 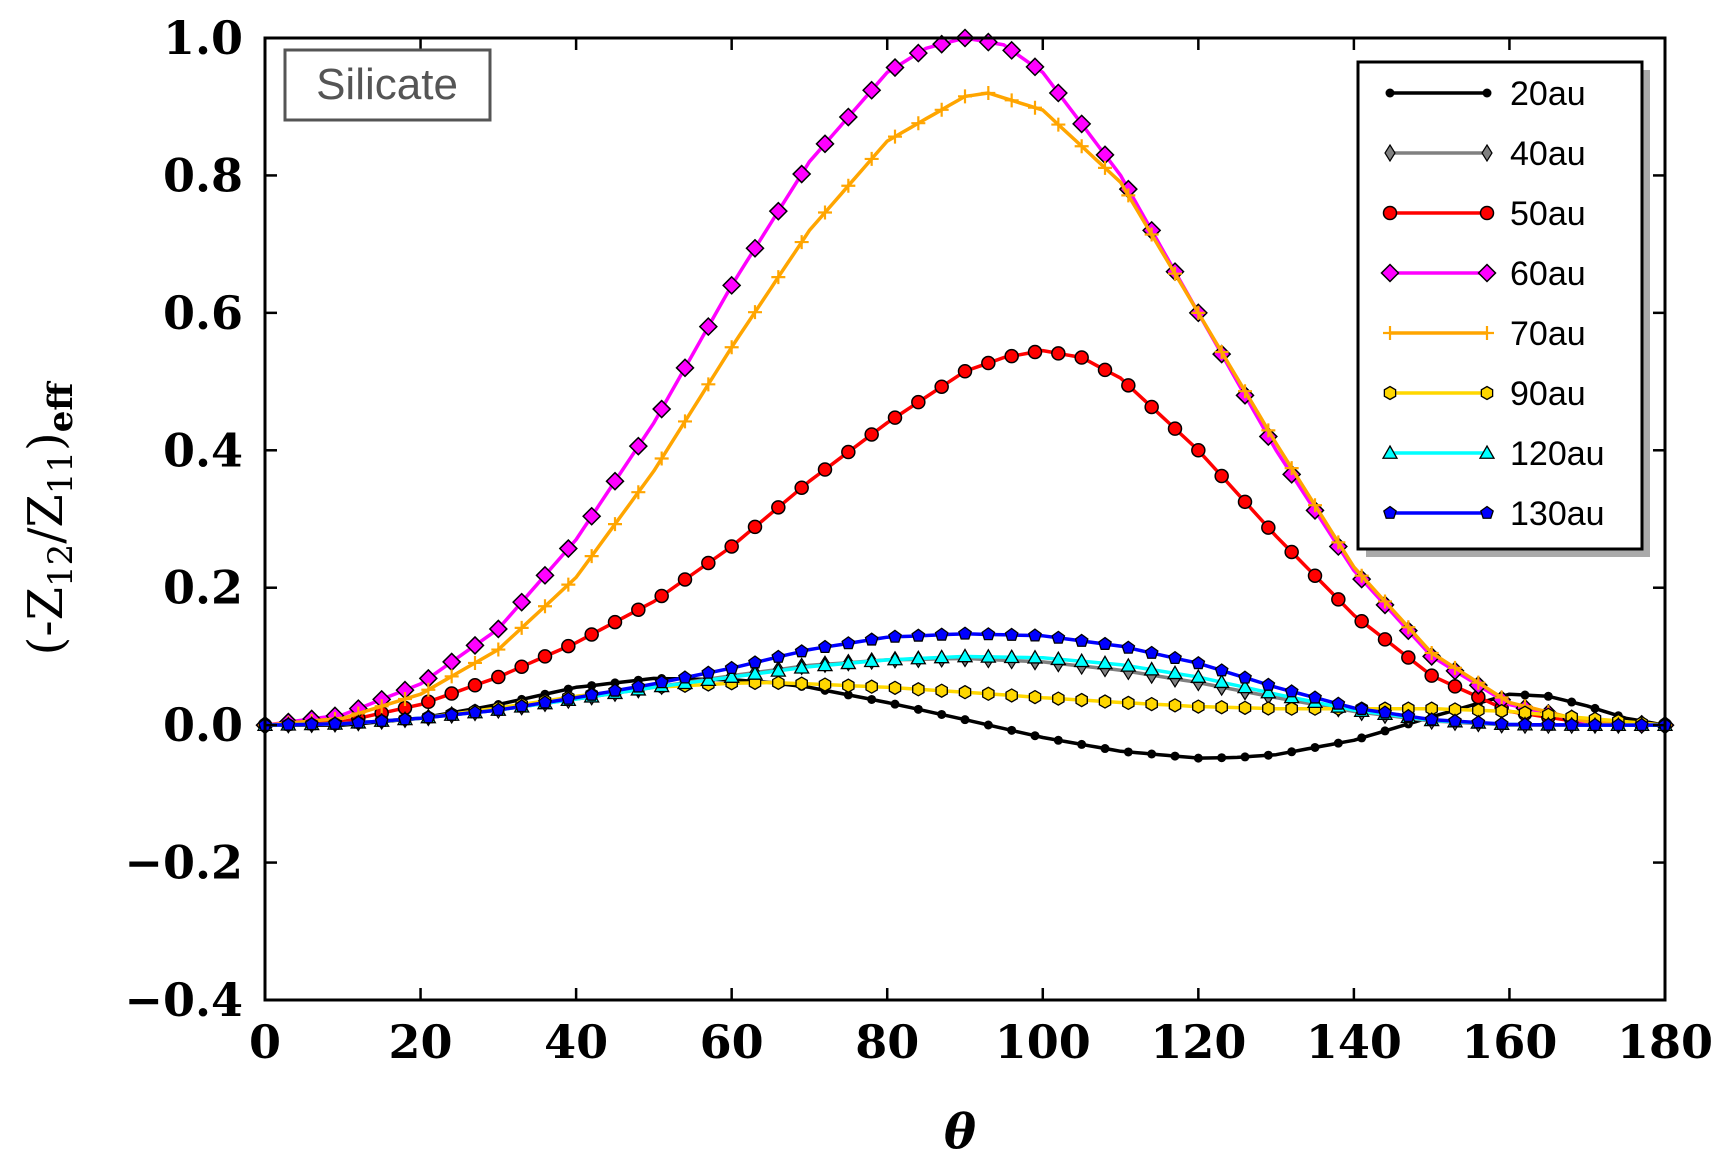 I want to click on legend-frame, so click(x=1500, y=305).